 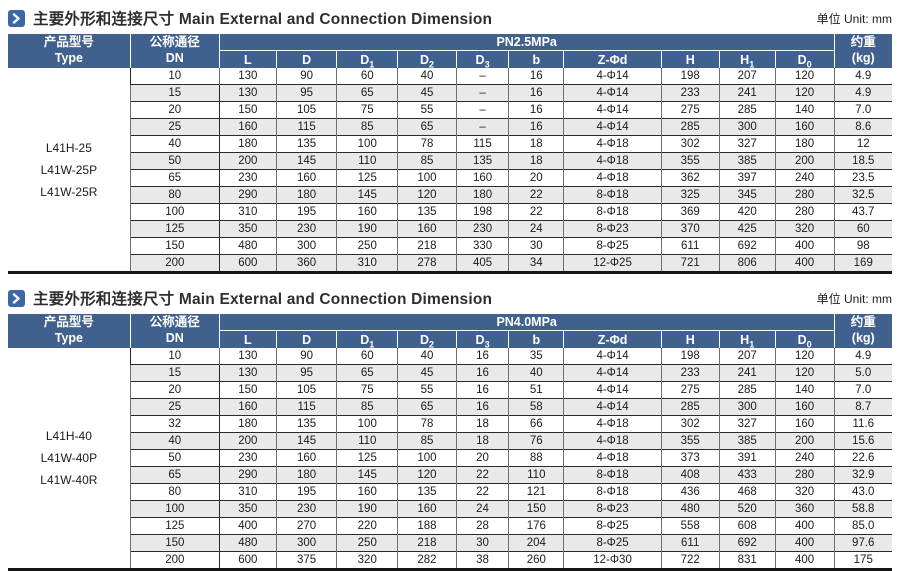 What do you see at coordinates (862, 373) in the screenshot?
I see `table-cell: 5.0` at bounding box center [862, 373].